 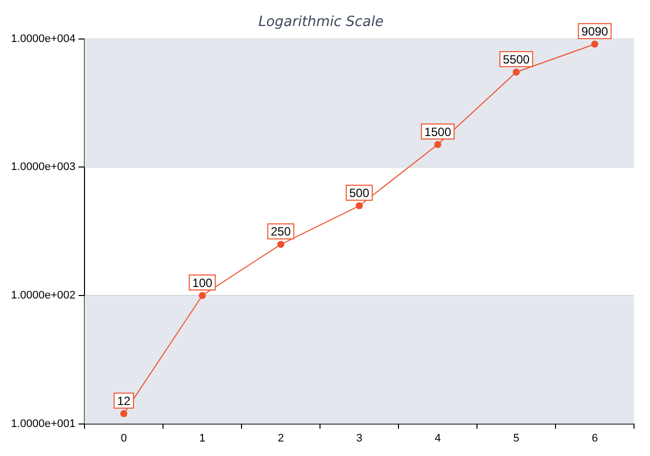 What do you see at coordinates (281, 231) in the screenshot?
I see `data-label: 250` at bounding box center [281, 231].